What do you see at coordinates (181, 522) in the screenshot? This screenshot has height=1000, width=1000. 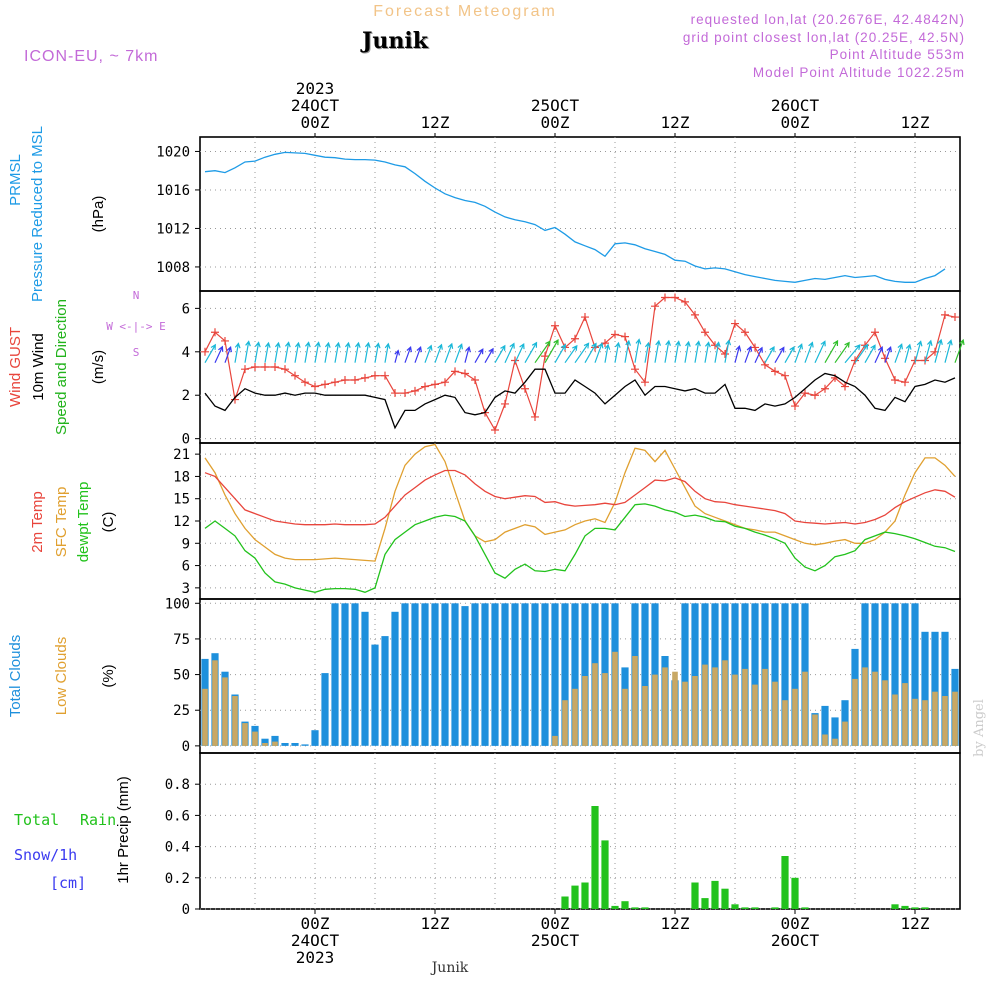 I see `y-tick-label: 12` at bounding box center [181, 522].